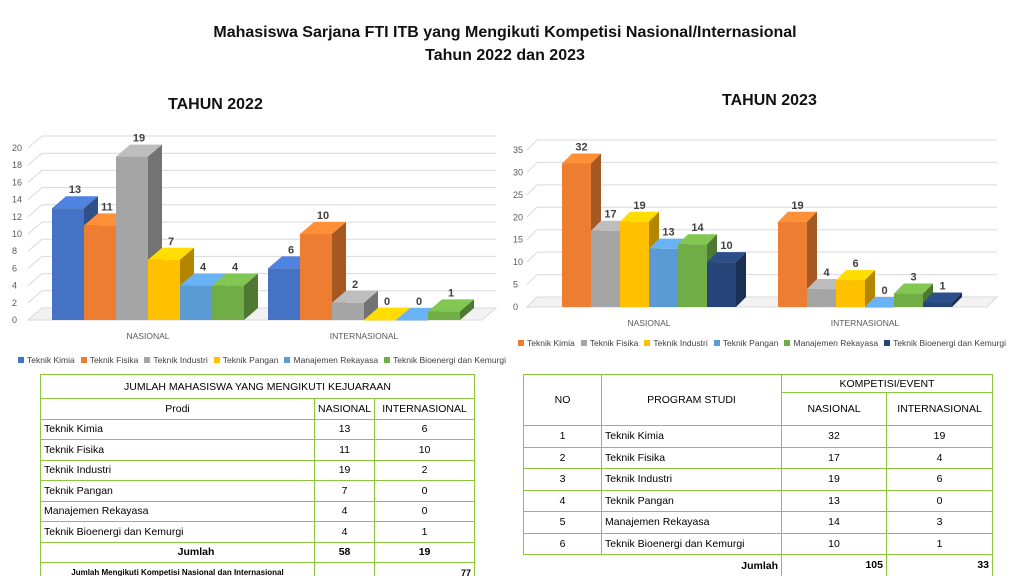 The height and width of the screenshot is (576, 1024). I want to click on table-row: 2 Teknik Fisika 17 4, so click(758, 457).